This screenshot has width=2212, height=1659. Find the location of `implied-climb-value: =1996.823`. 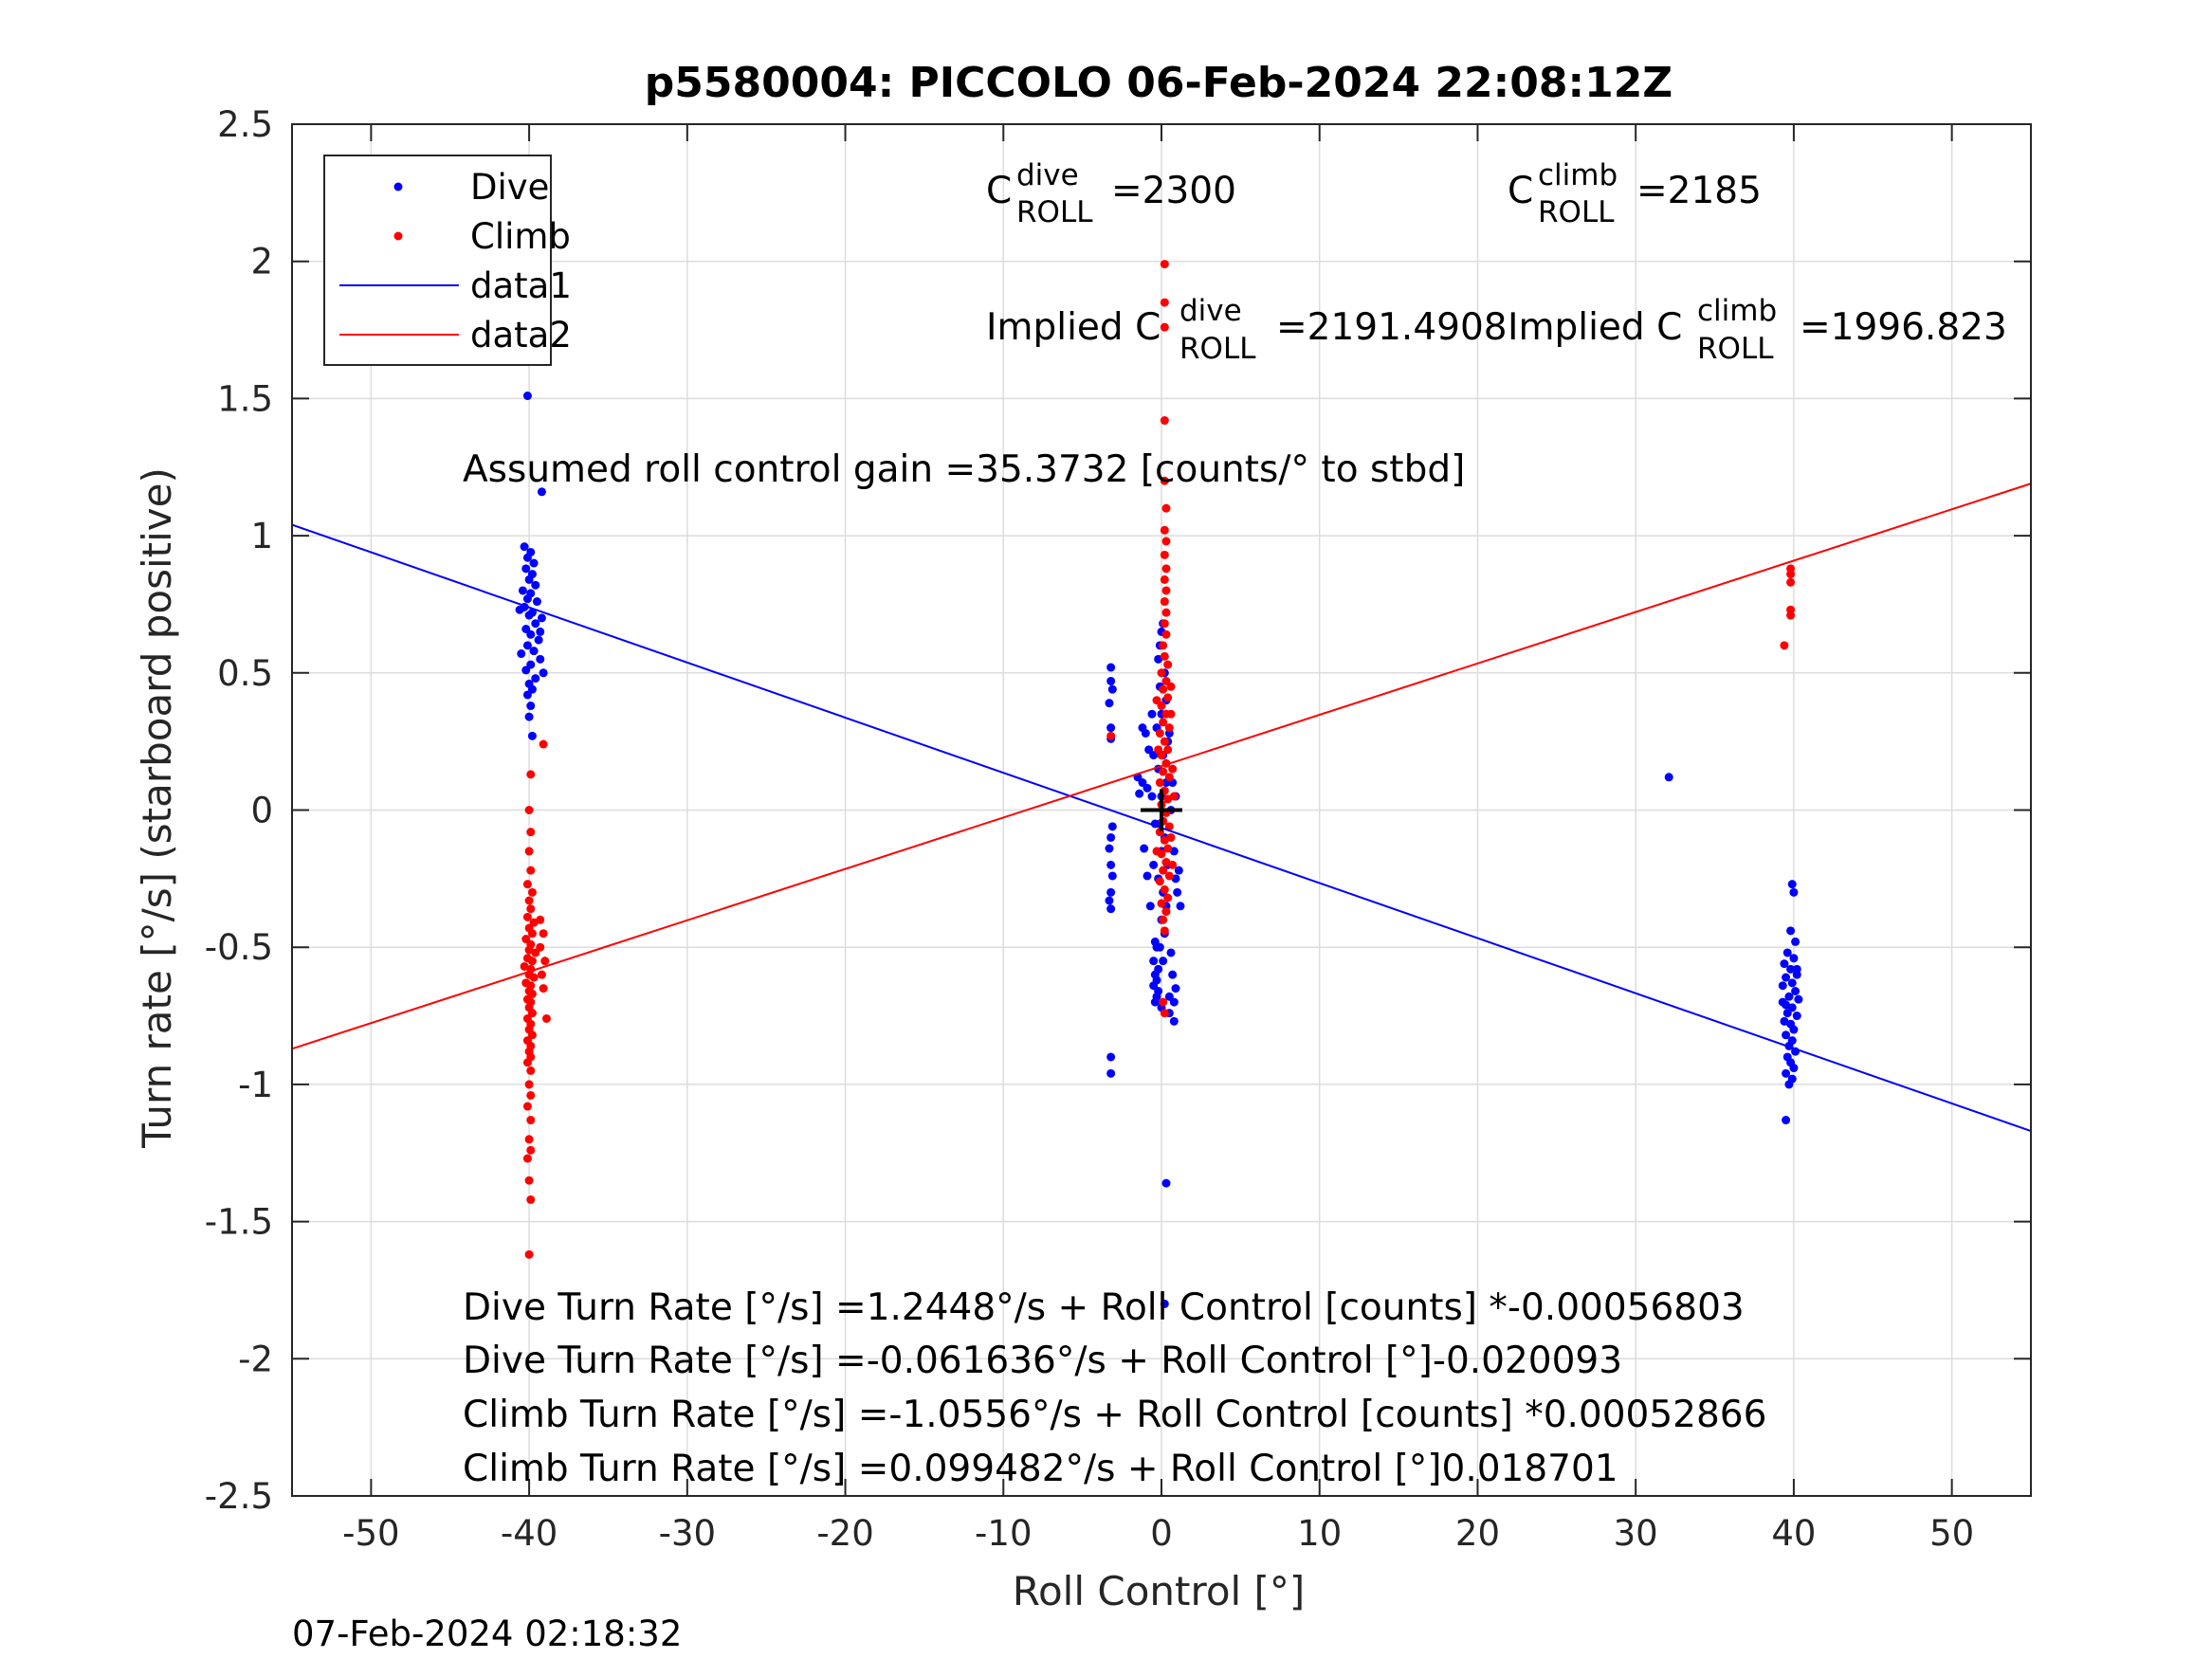

implied-climb-value: =1996.823 is located at coordinates (1903, 327).